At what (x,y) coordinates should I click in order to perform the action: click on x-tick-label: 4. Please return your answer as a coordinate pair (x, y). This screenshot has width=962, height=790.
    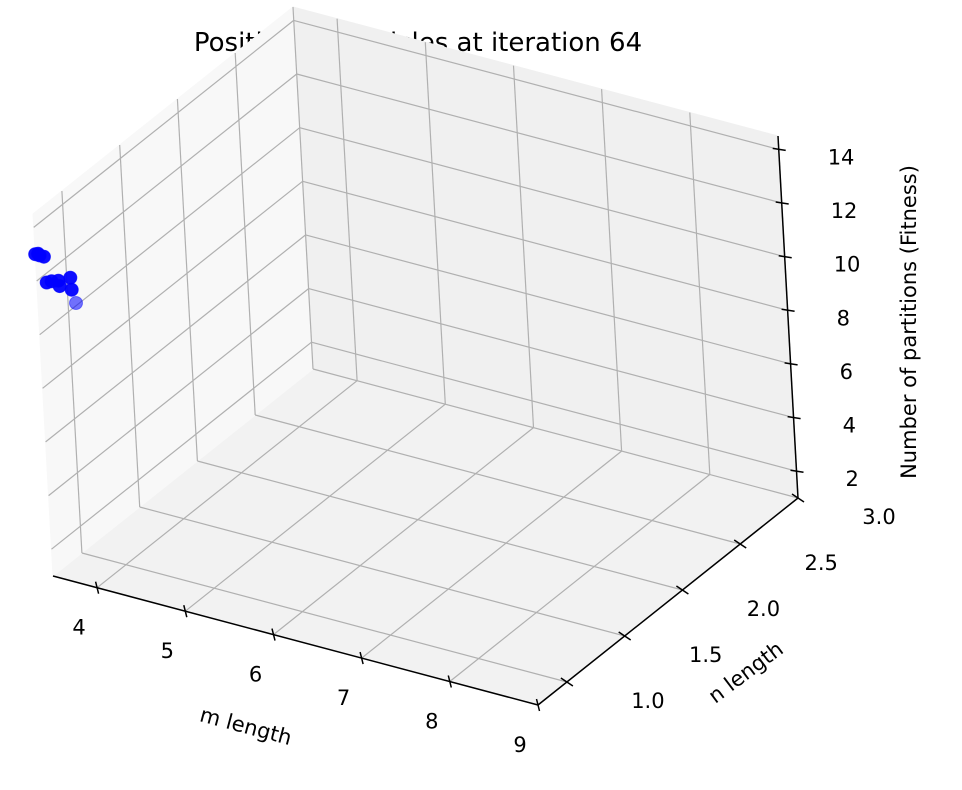
    Looking at the image, I should click on (78, 628).